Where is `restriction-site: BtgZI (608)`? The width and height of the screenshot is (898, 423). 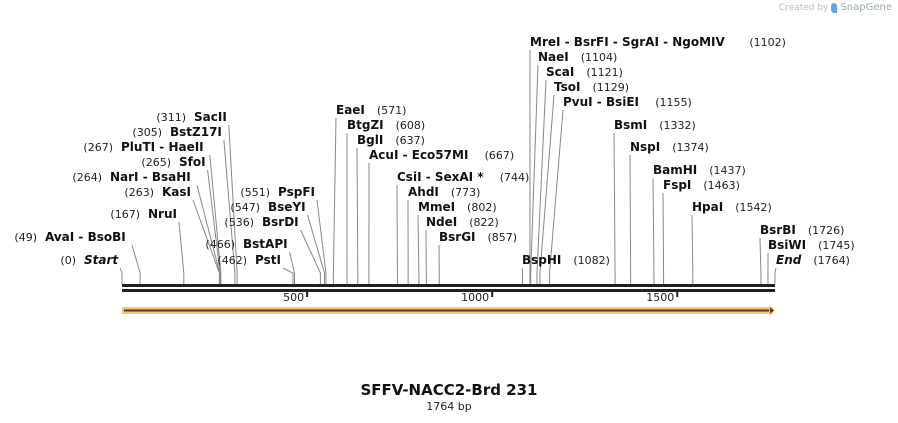 restriction-site: BtgZI (608) is located at coordinates (386, 125).